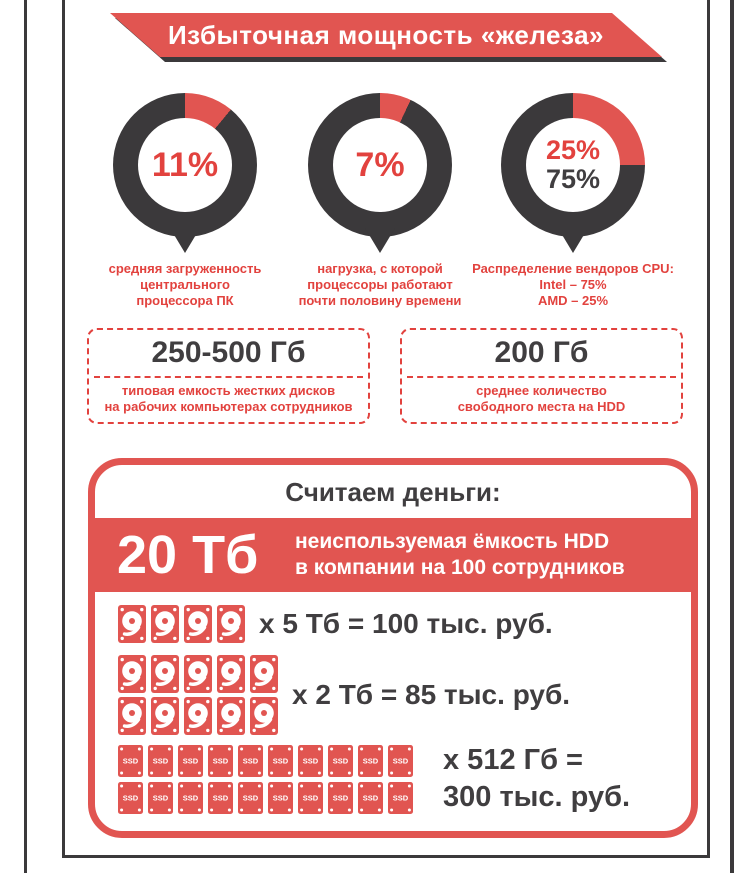  I want to click on caption-line: AMD – 25%, so click(573, 300).